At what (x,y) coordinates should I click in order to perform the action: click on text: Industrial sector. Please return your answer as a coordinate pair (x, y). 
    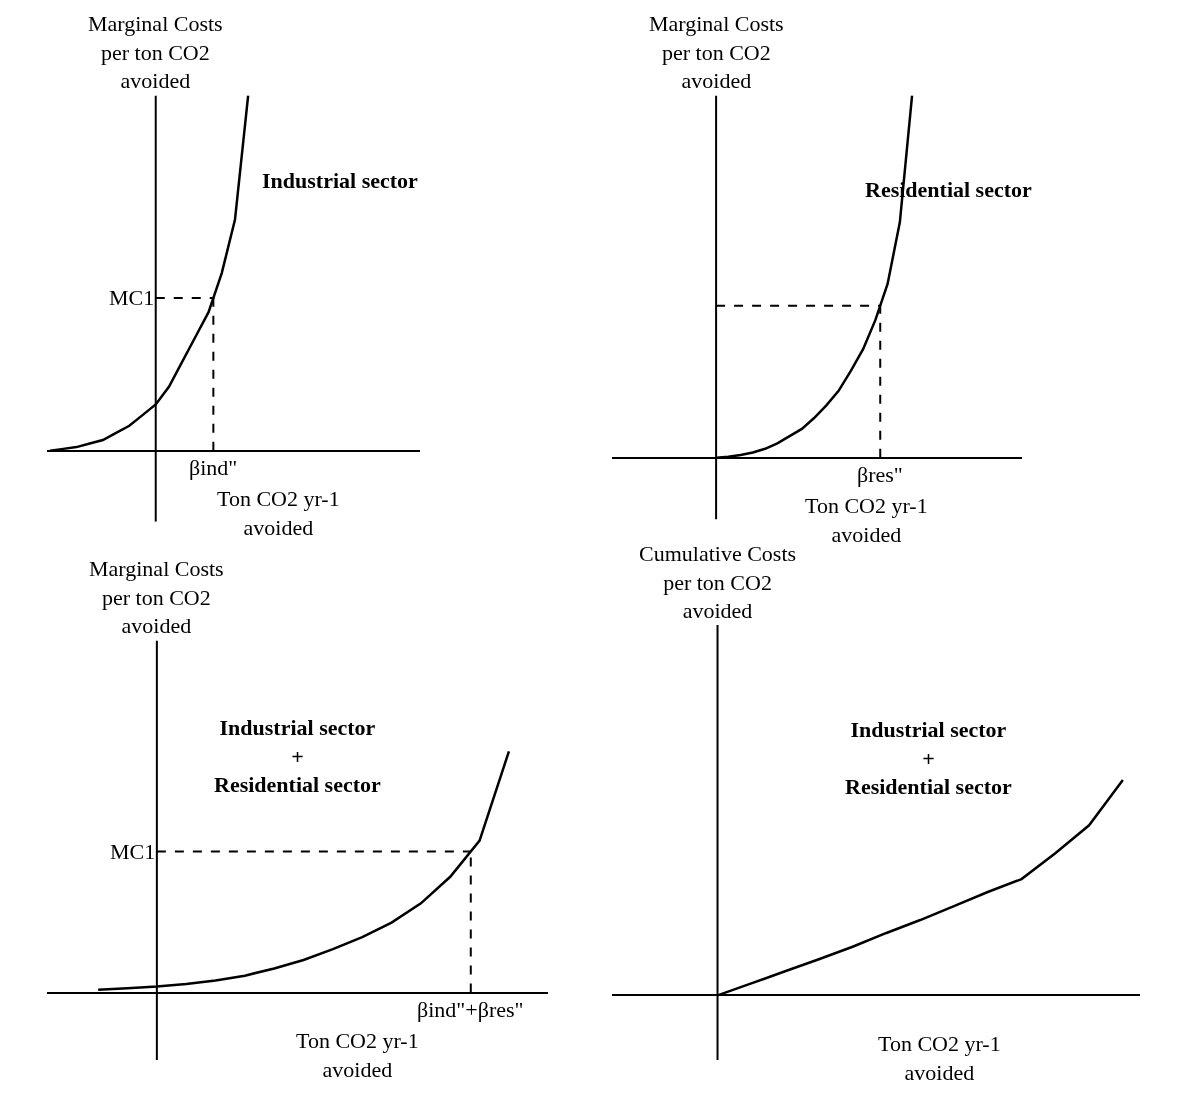
    Looking at the image, I should click on (340, 180).